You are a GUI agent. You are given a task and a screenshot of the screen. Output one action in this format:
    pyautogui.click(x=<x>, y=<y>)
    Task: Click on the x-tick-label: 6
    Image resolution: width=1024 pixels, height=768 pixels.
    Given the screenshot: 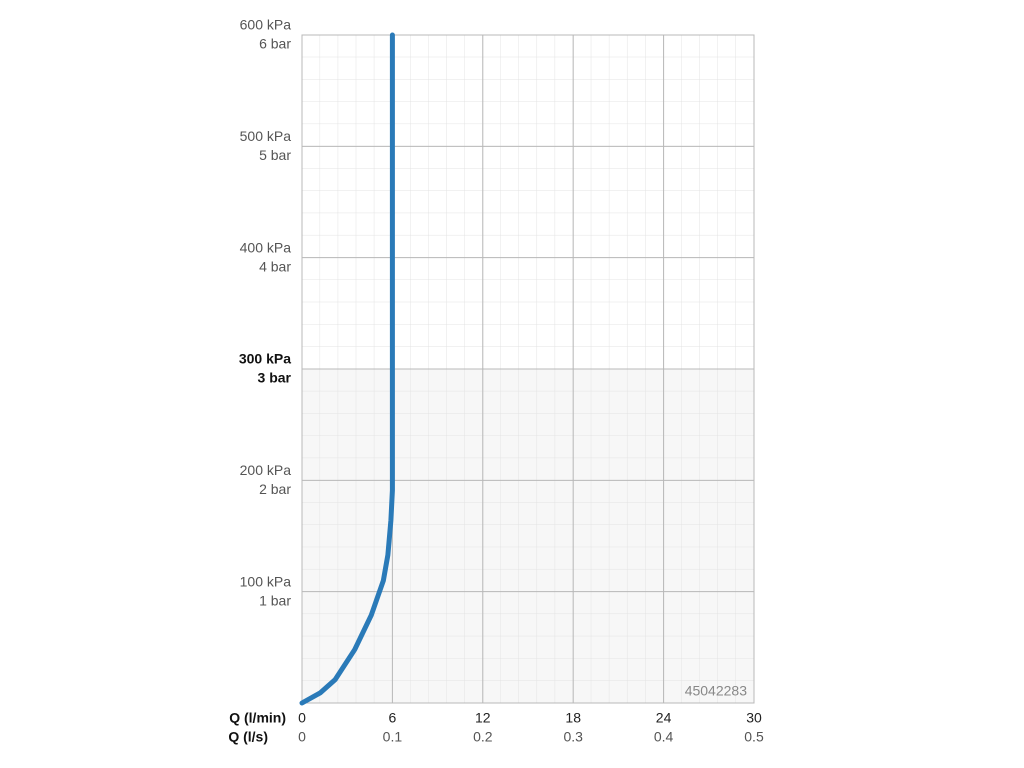 What is the action you would take?
    pyautogui.click(x=393, y=718)
    